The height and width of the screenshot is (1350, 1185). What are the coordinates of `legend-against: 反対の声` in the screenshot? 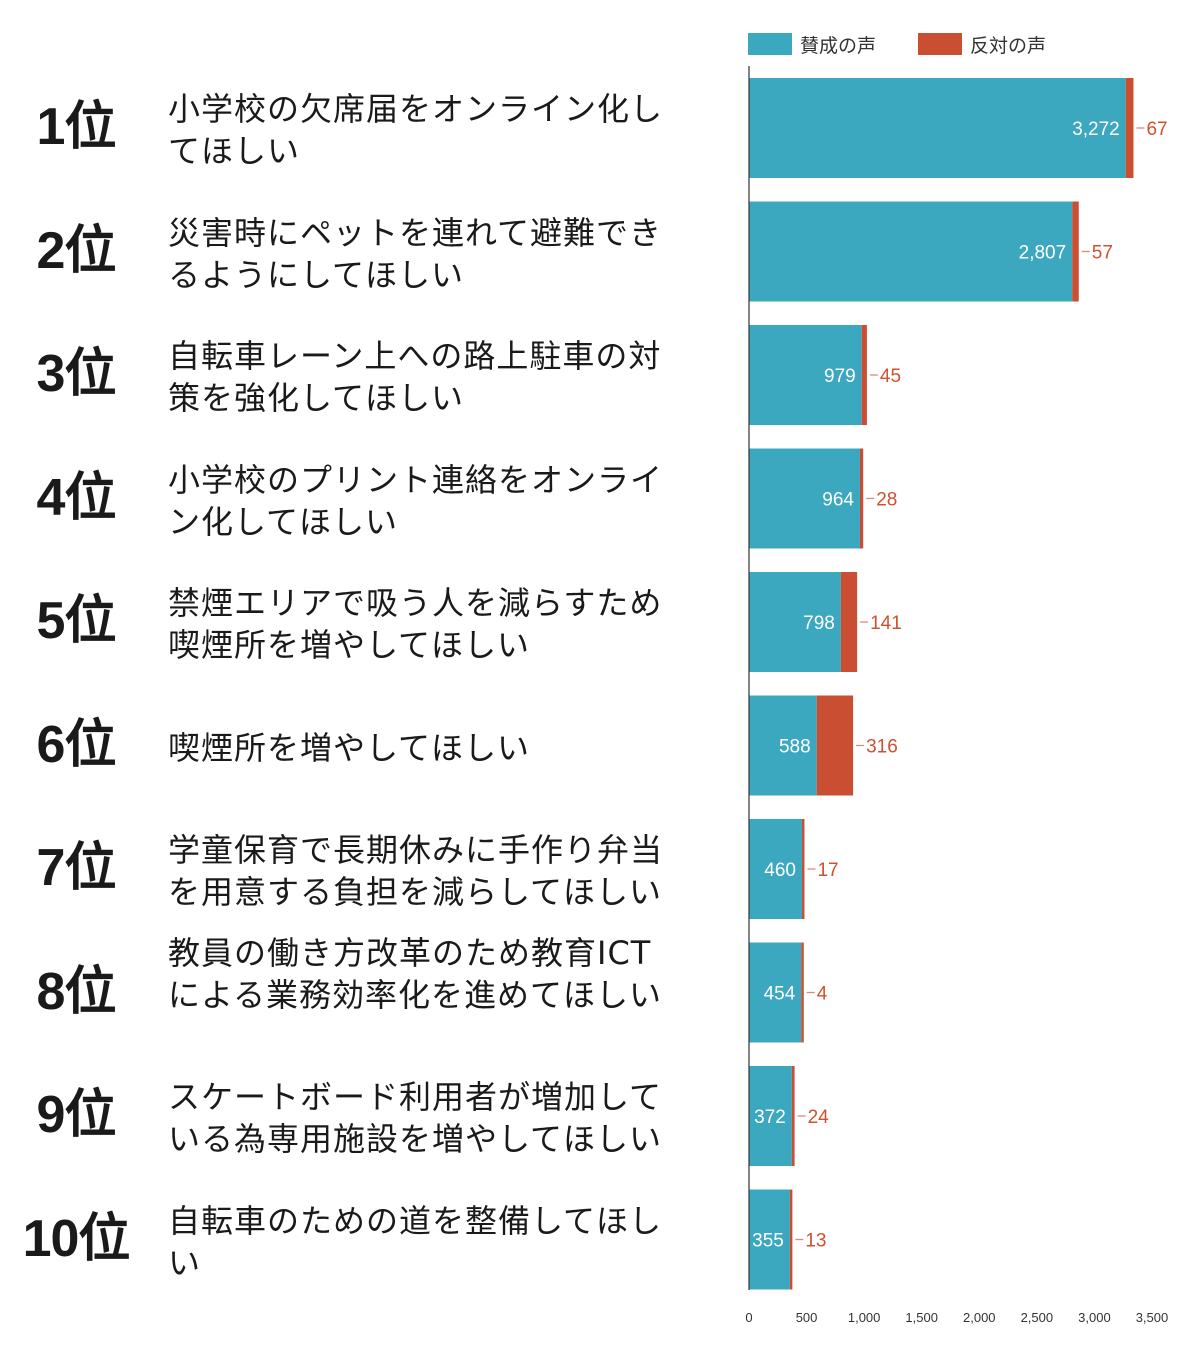 It's located at (982, 44).